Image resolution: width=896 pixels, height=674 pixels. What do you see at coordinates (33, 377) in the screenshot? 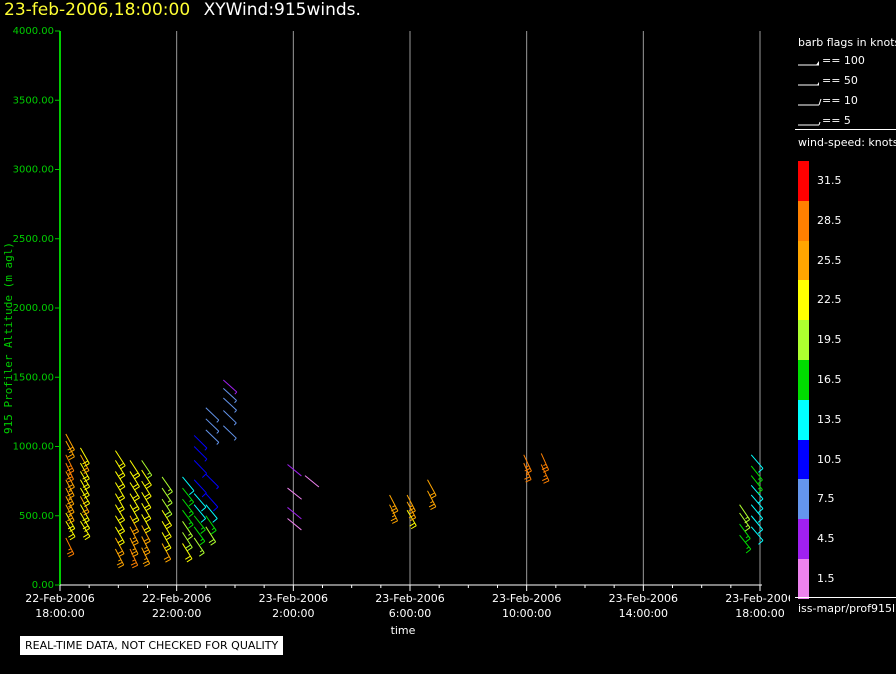
I see `y-tick-label: 1500.00` at bounding box center [33, 377].